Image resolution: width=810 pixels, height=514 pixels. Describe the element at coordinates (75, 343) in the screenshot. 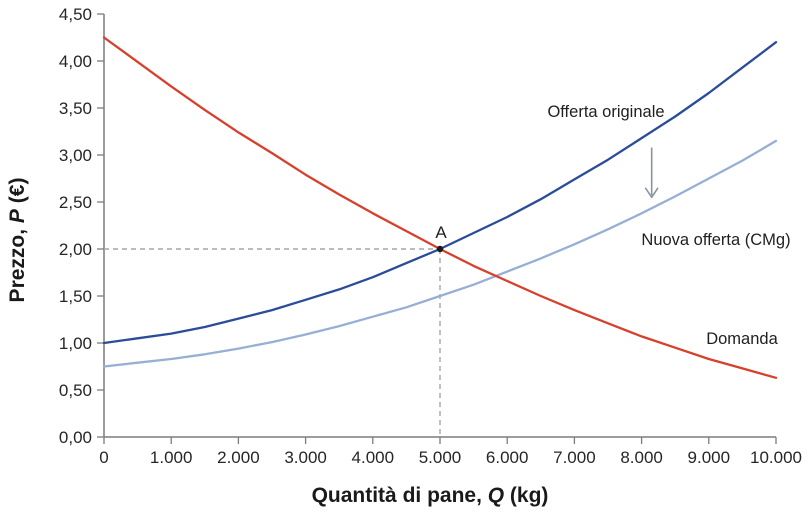

I see `y-tick-label: 1,00` at that location.